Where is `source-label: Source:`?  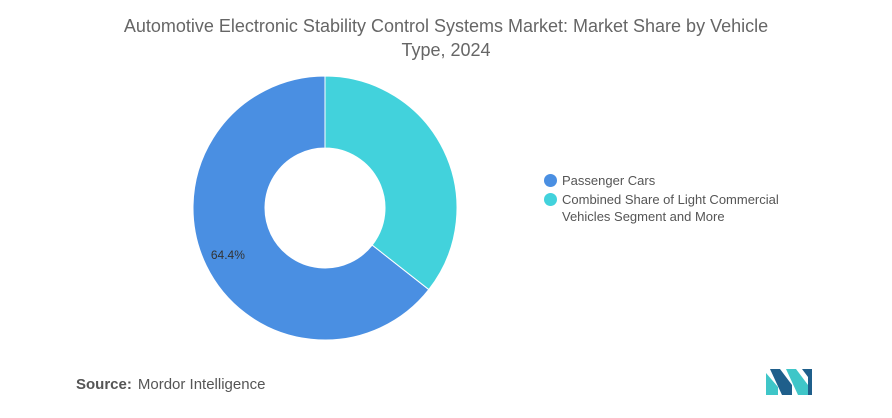 source-label: Source: is located at coordinates (104, 384).